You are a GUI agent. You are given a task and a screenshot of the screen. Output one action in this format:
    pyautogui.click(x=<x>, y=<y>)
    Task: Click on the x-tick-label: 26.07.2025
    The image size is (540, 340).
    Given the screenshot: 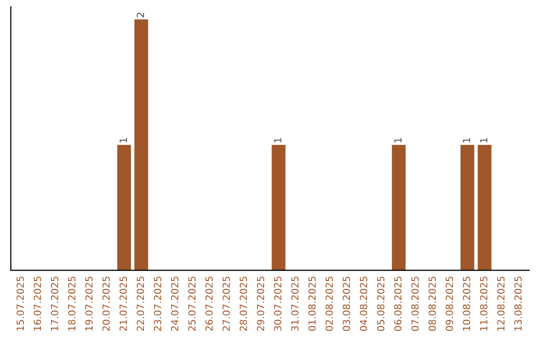 What is the action you would take?
    pyautogui.click(x=209, y=303)
    